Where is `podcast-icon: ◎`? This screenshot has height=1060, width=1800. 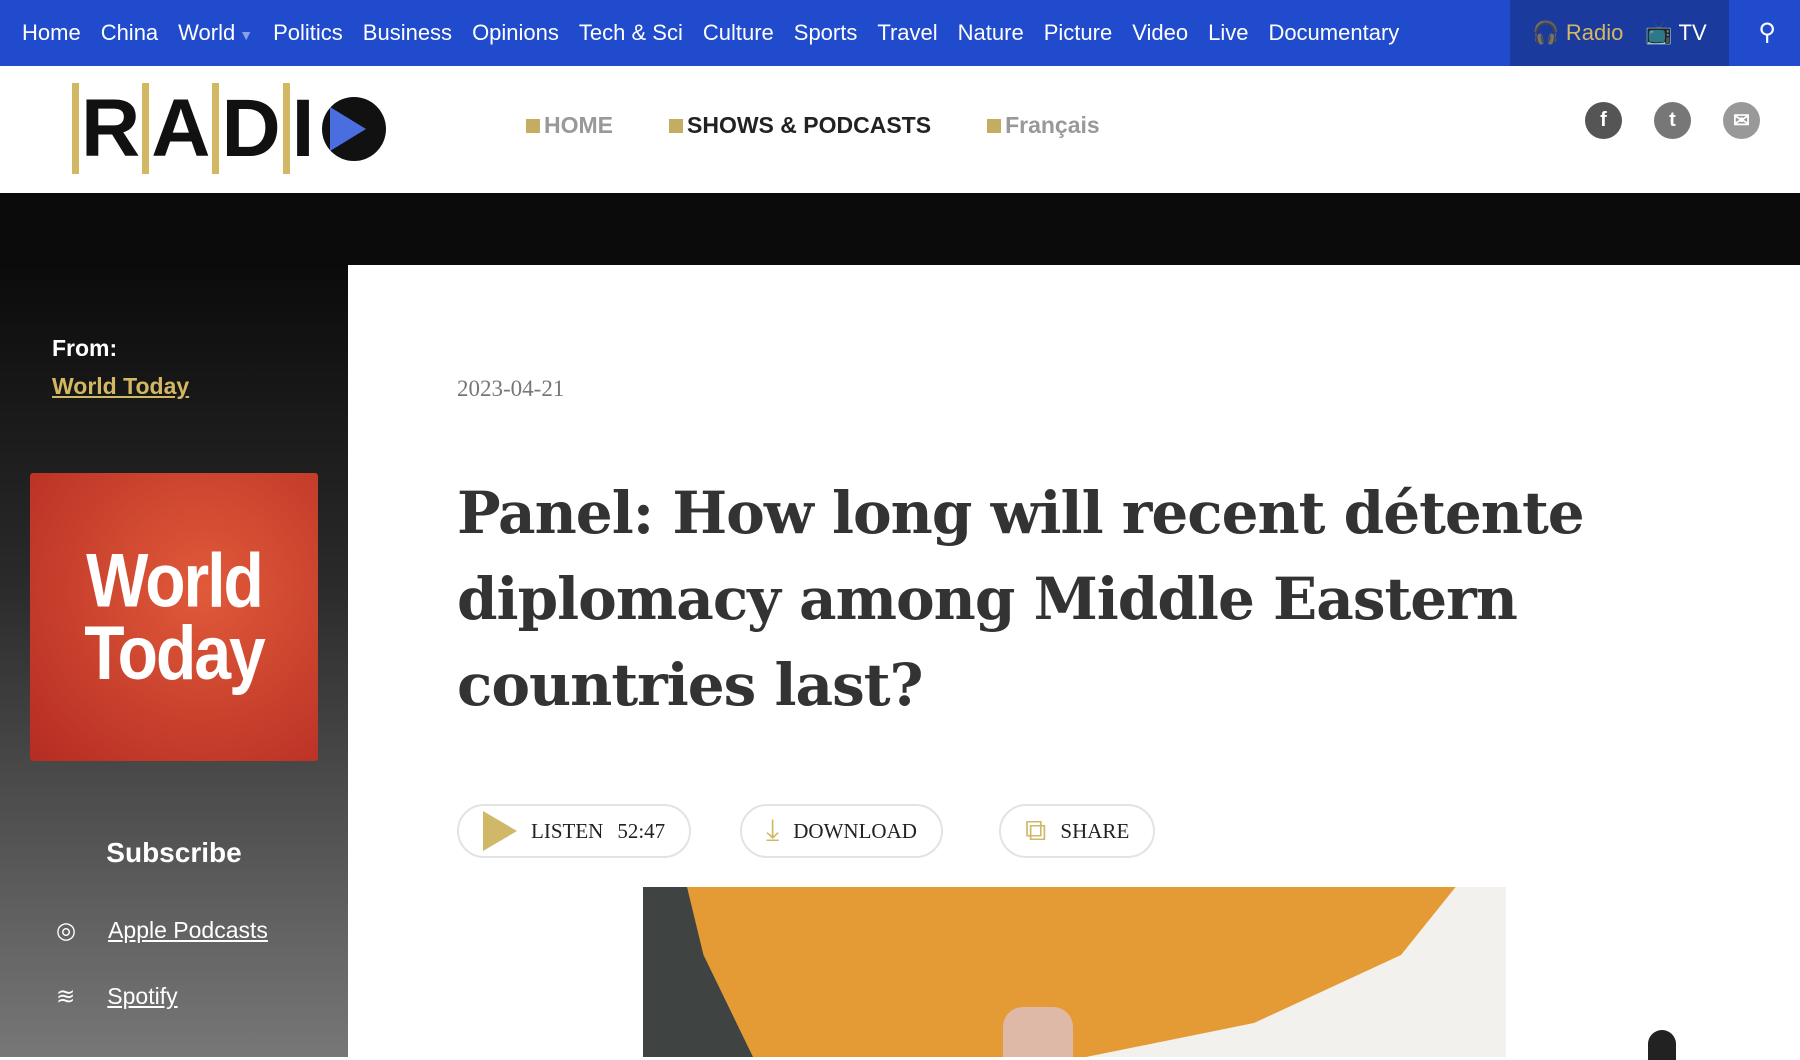
podcast-icon: ◎ is located at coordinates (66, 930).